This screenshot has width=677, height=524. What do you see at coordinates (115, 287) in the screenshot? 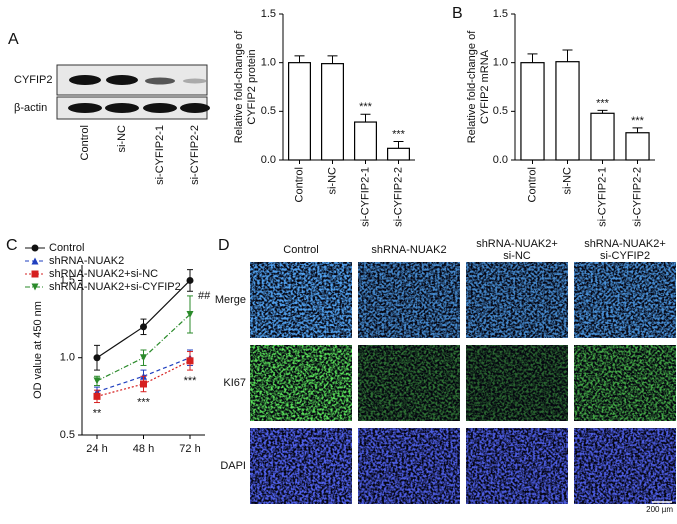
I see `legend-label: shRNA-NUAK2+si-CYFIP2` at bounding box center [115, 287].